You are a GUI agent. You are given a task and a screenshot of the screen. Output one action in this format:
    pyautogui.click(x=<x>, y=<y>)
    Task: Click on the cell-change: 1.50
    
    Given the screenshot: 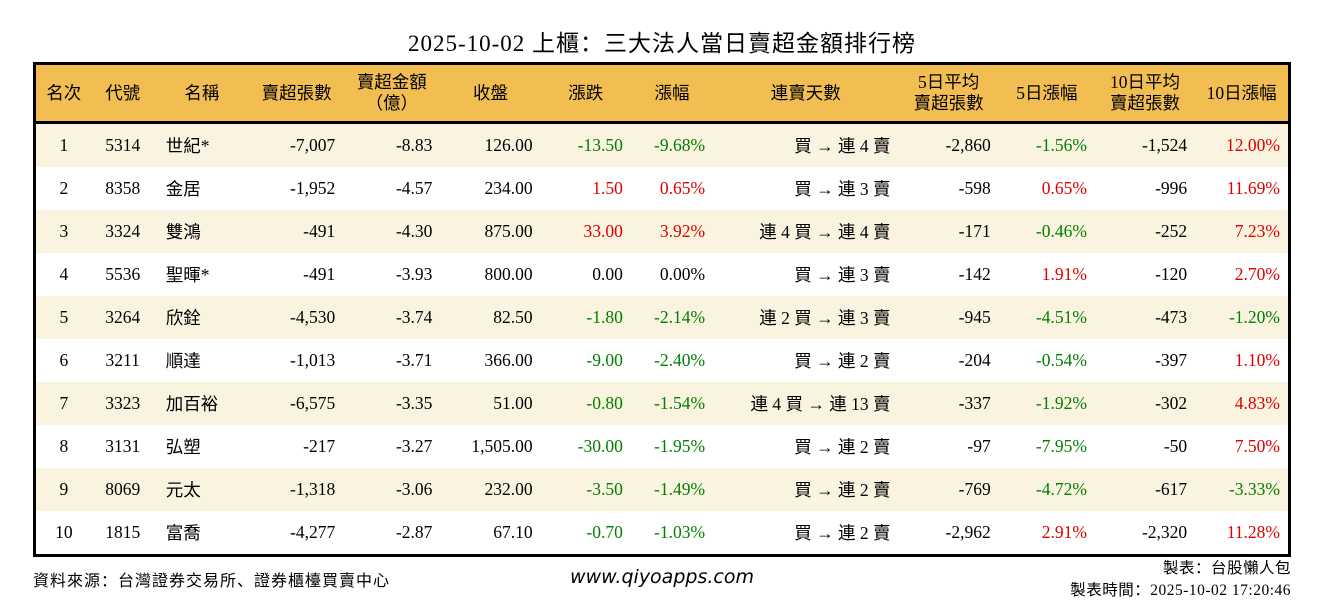 What is the action you would take?
    pyautogui.click(x=607, y=188)
    